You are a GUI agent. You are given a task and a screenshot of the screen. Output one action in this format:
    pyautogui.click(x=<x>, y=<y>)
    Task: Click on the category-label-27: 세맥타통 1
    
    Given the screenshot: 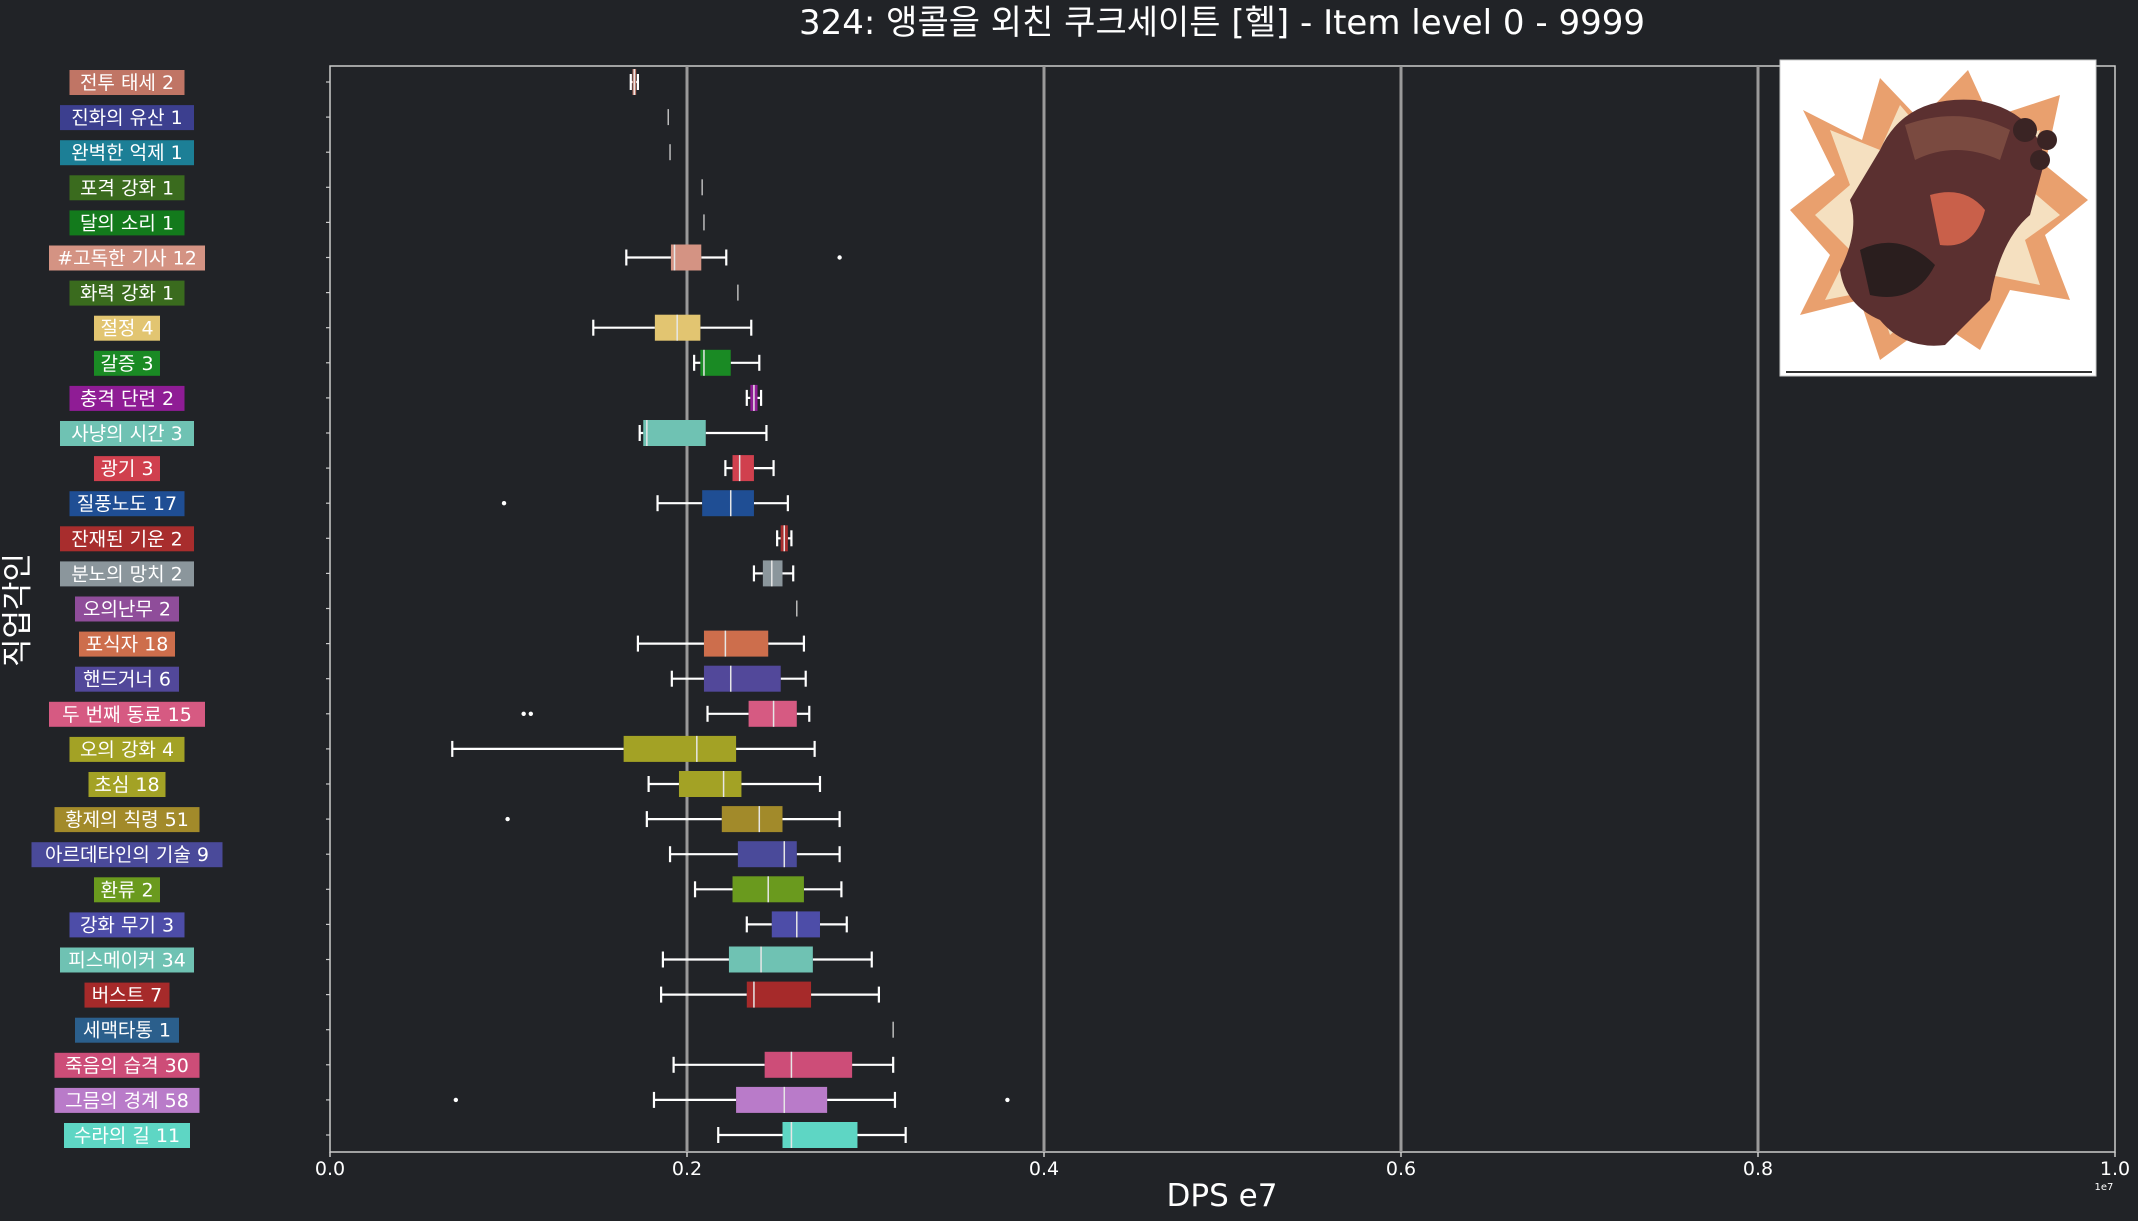 What is the action you would take?
    pyautogui.click(x=127, y=1031)
    